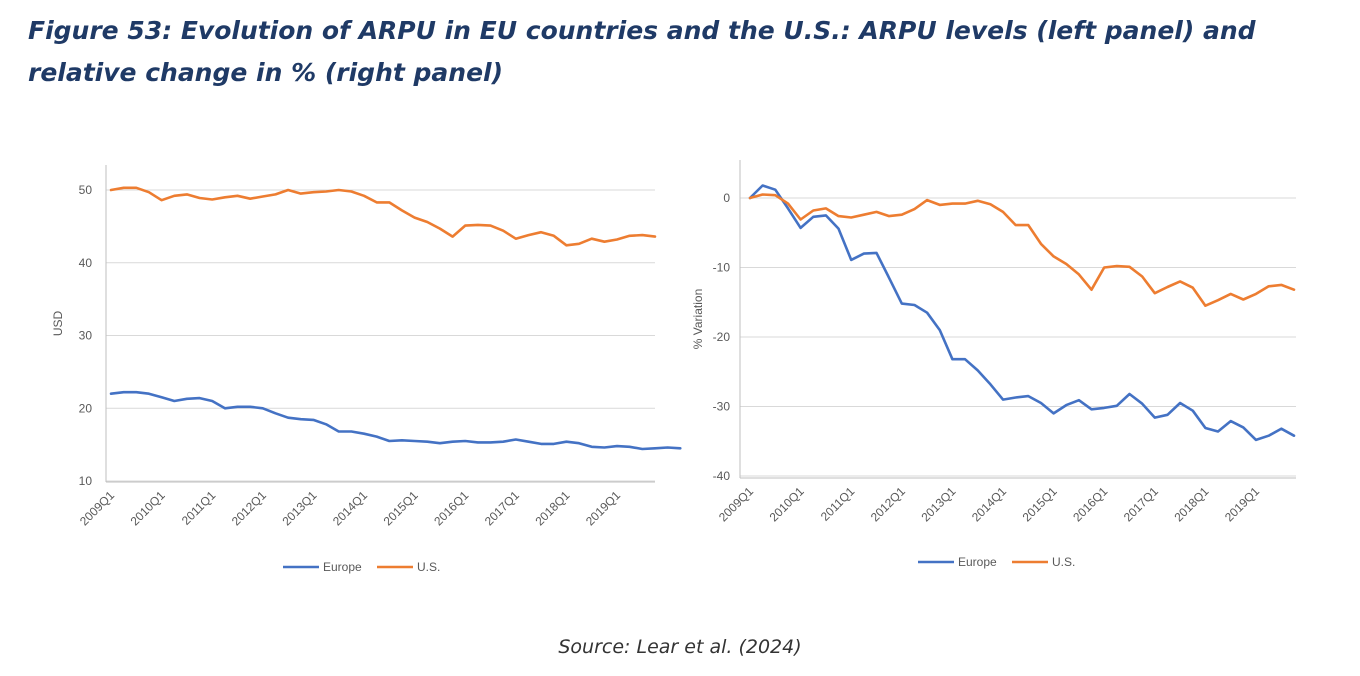 The height and width of the screenshot is (676, 1360). What do you see at coordinates (86, 481) in the screenshot?
I see `y-tick-label: 10` at bounding box center [86, 481].